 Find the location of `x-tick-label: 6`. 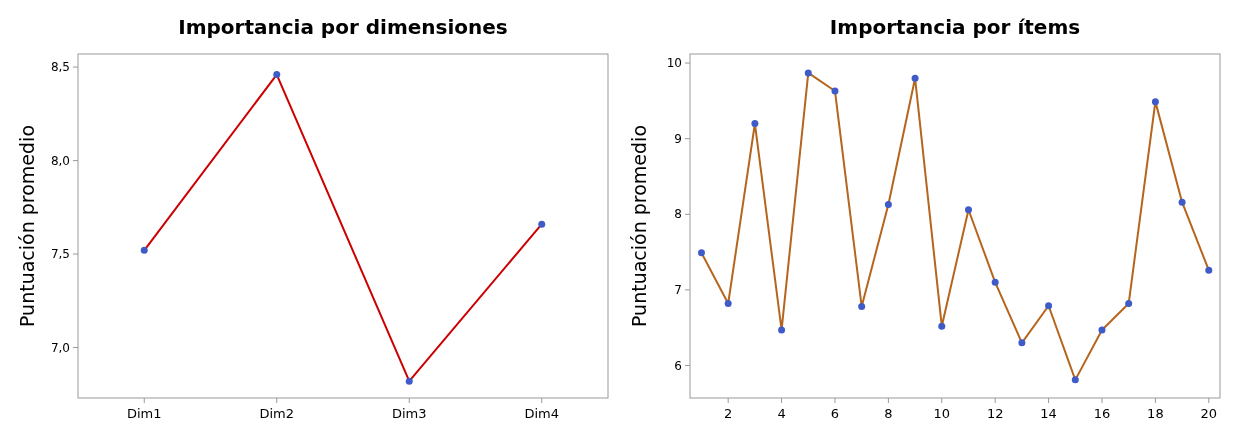

x-tick-label: 6 is located at coordinates (835, 413).